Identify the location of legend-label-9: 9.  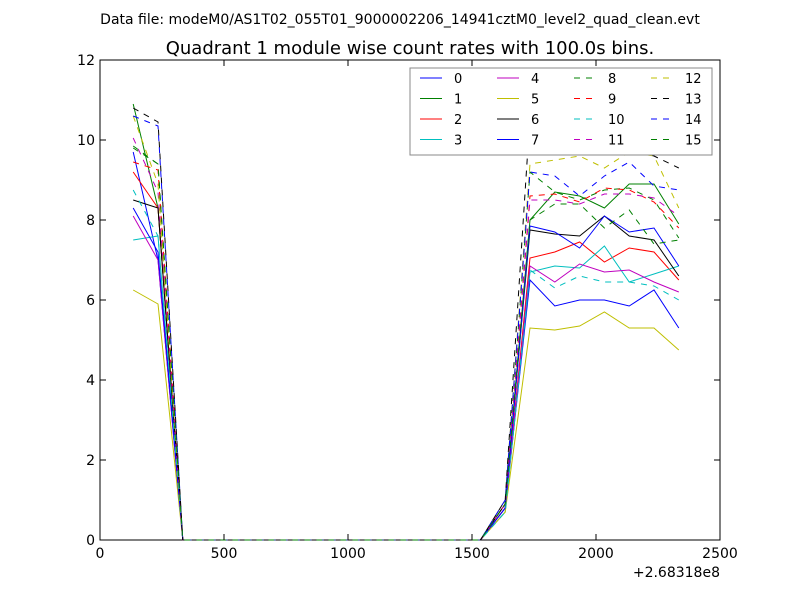
(612, 100).